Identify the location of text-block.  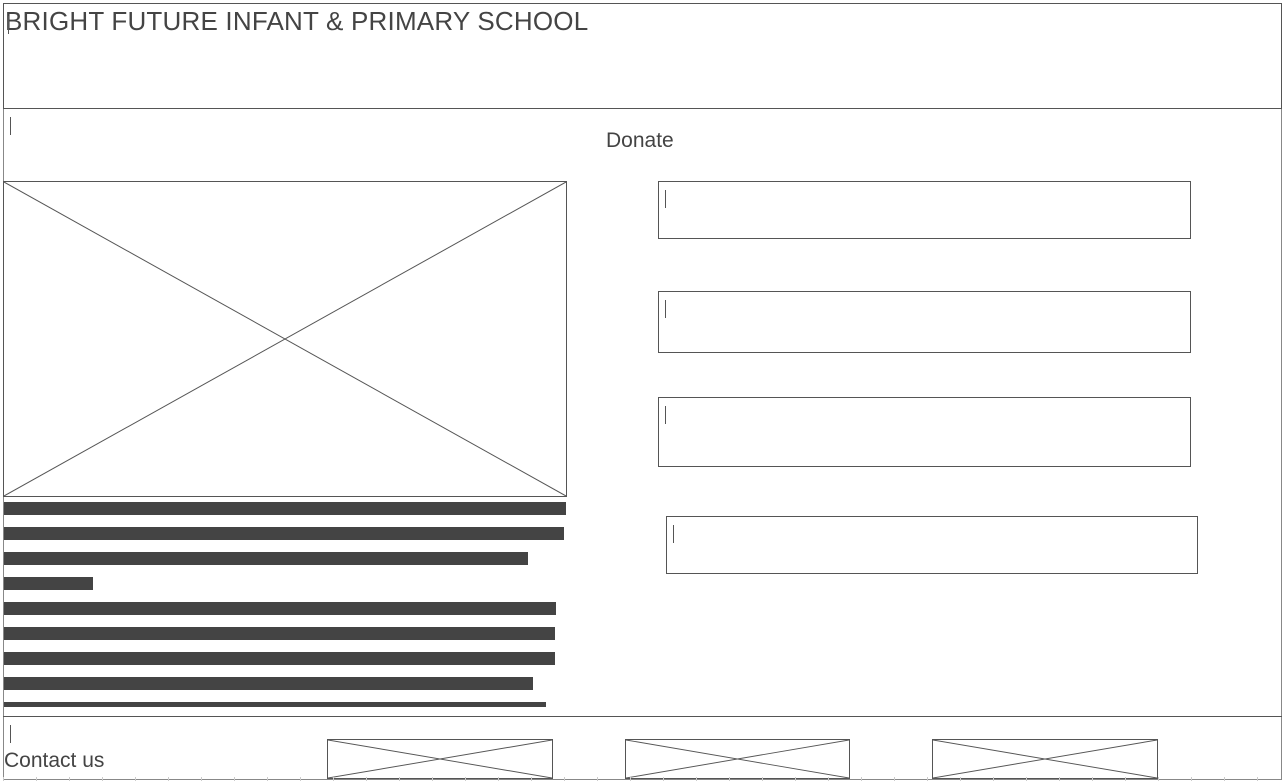
(286, 610).